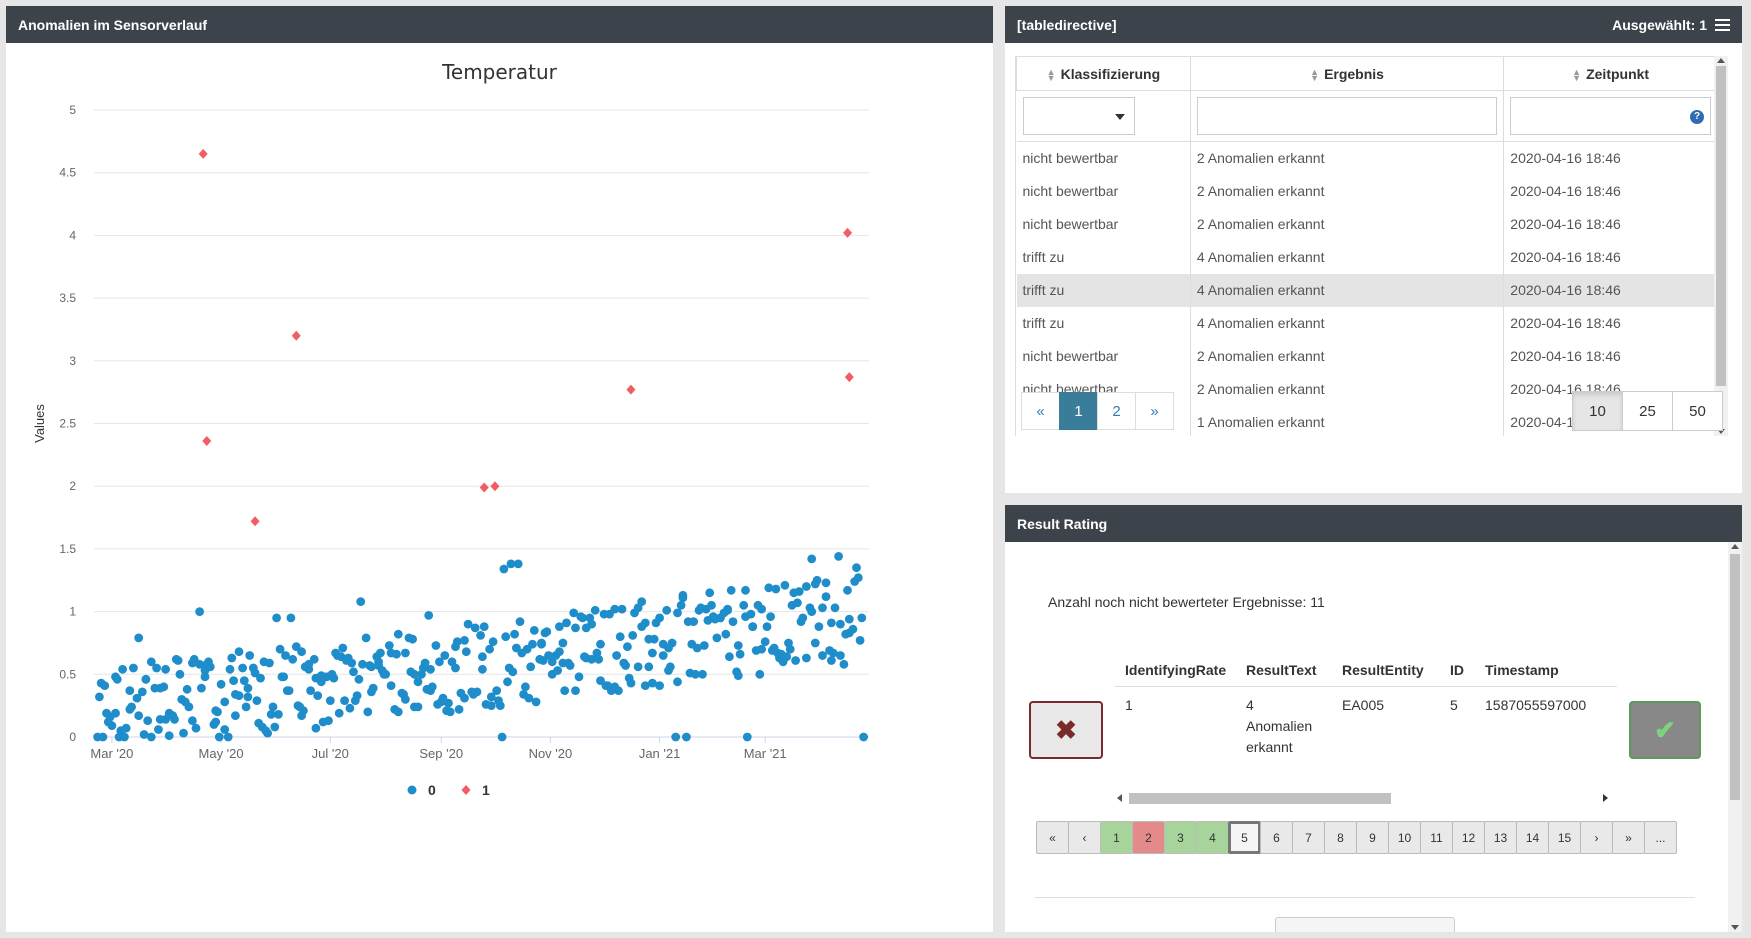  What do you see at coordinates (1647, 411) in the screenshot?
I see `page-size-25: 25` at bounding box center [1647, 411].